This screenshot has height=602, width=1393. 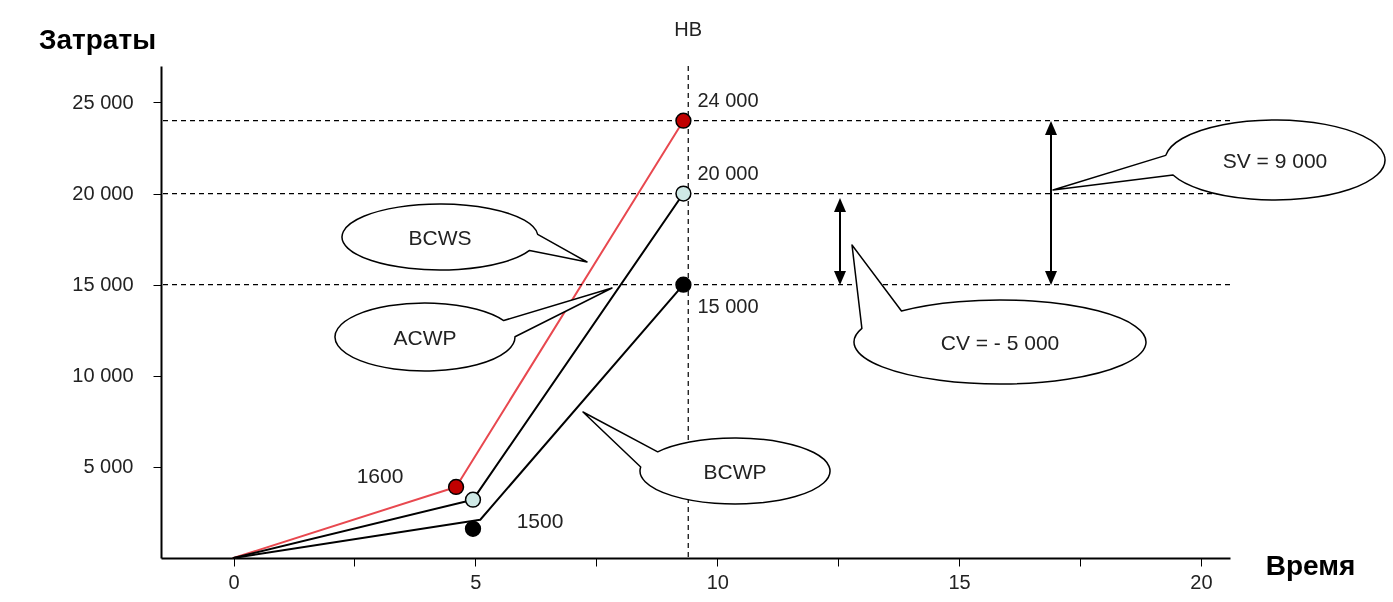 What do you see at coordinates (97, 39) in the screenshot?
I see `y-axis-title: Затраты` at bounding box center [97, 39].